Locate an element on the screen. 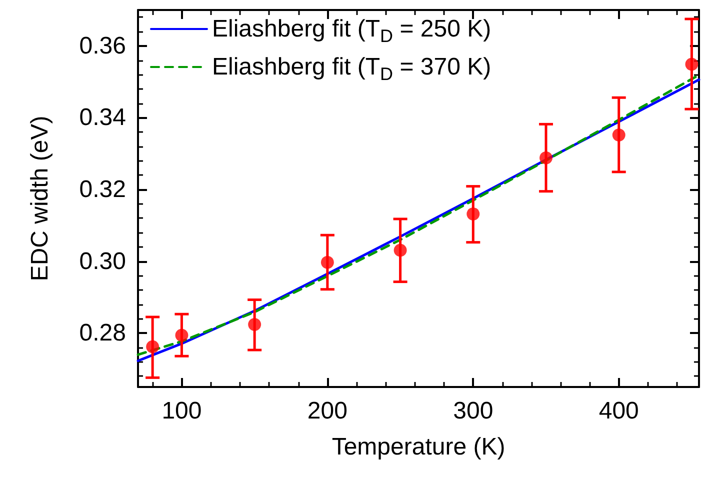 The height and width of the screenshot is (487, 701). x-tick-label: 400 is located at coordinates (618, 411).